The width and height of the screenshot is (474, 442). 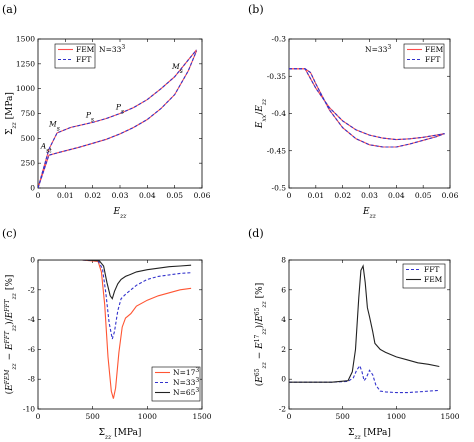 What do you see at coordinates (276, 76) in the screenshot?
I see `y-tick-label: -0.35` at bounding box center [276, 76].